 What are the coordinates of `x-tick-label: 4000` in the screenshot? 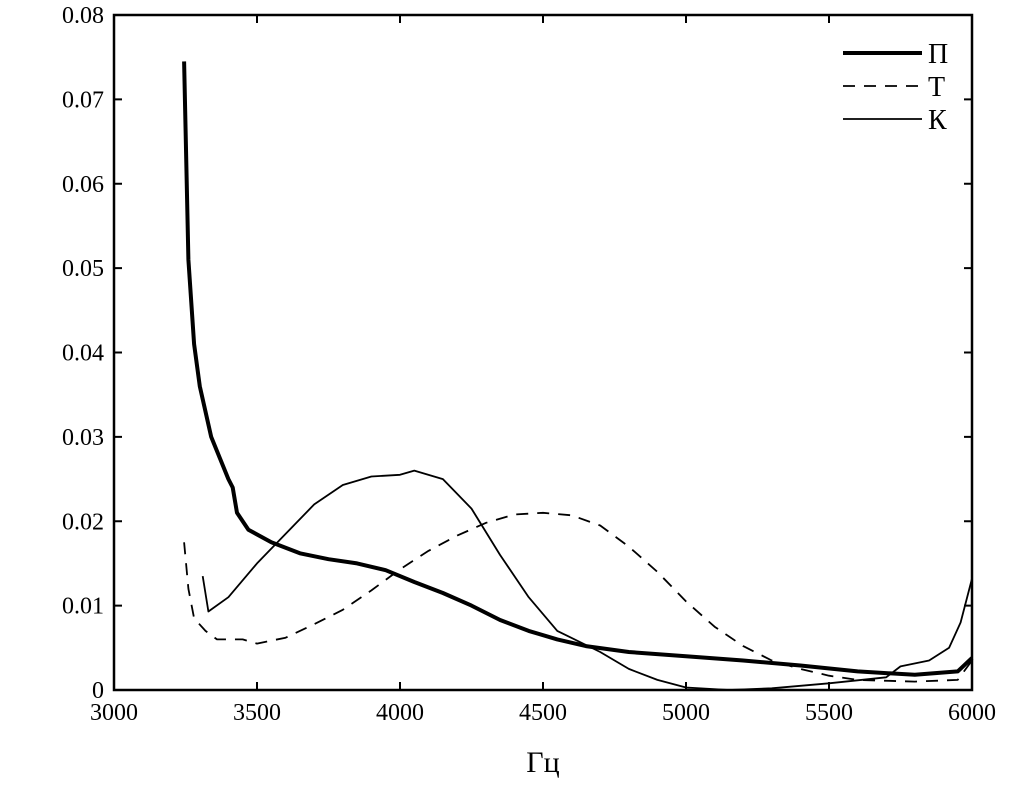 It's located at (400, 713).